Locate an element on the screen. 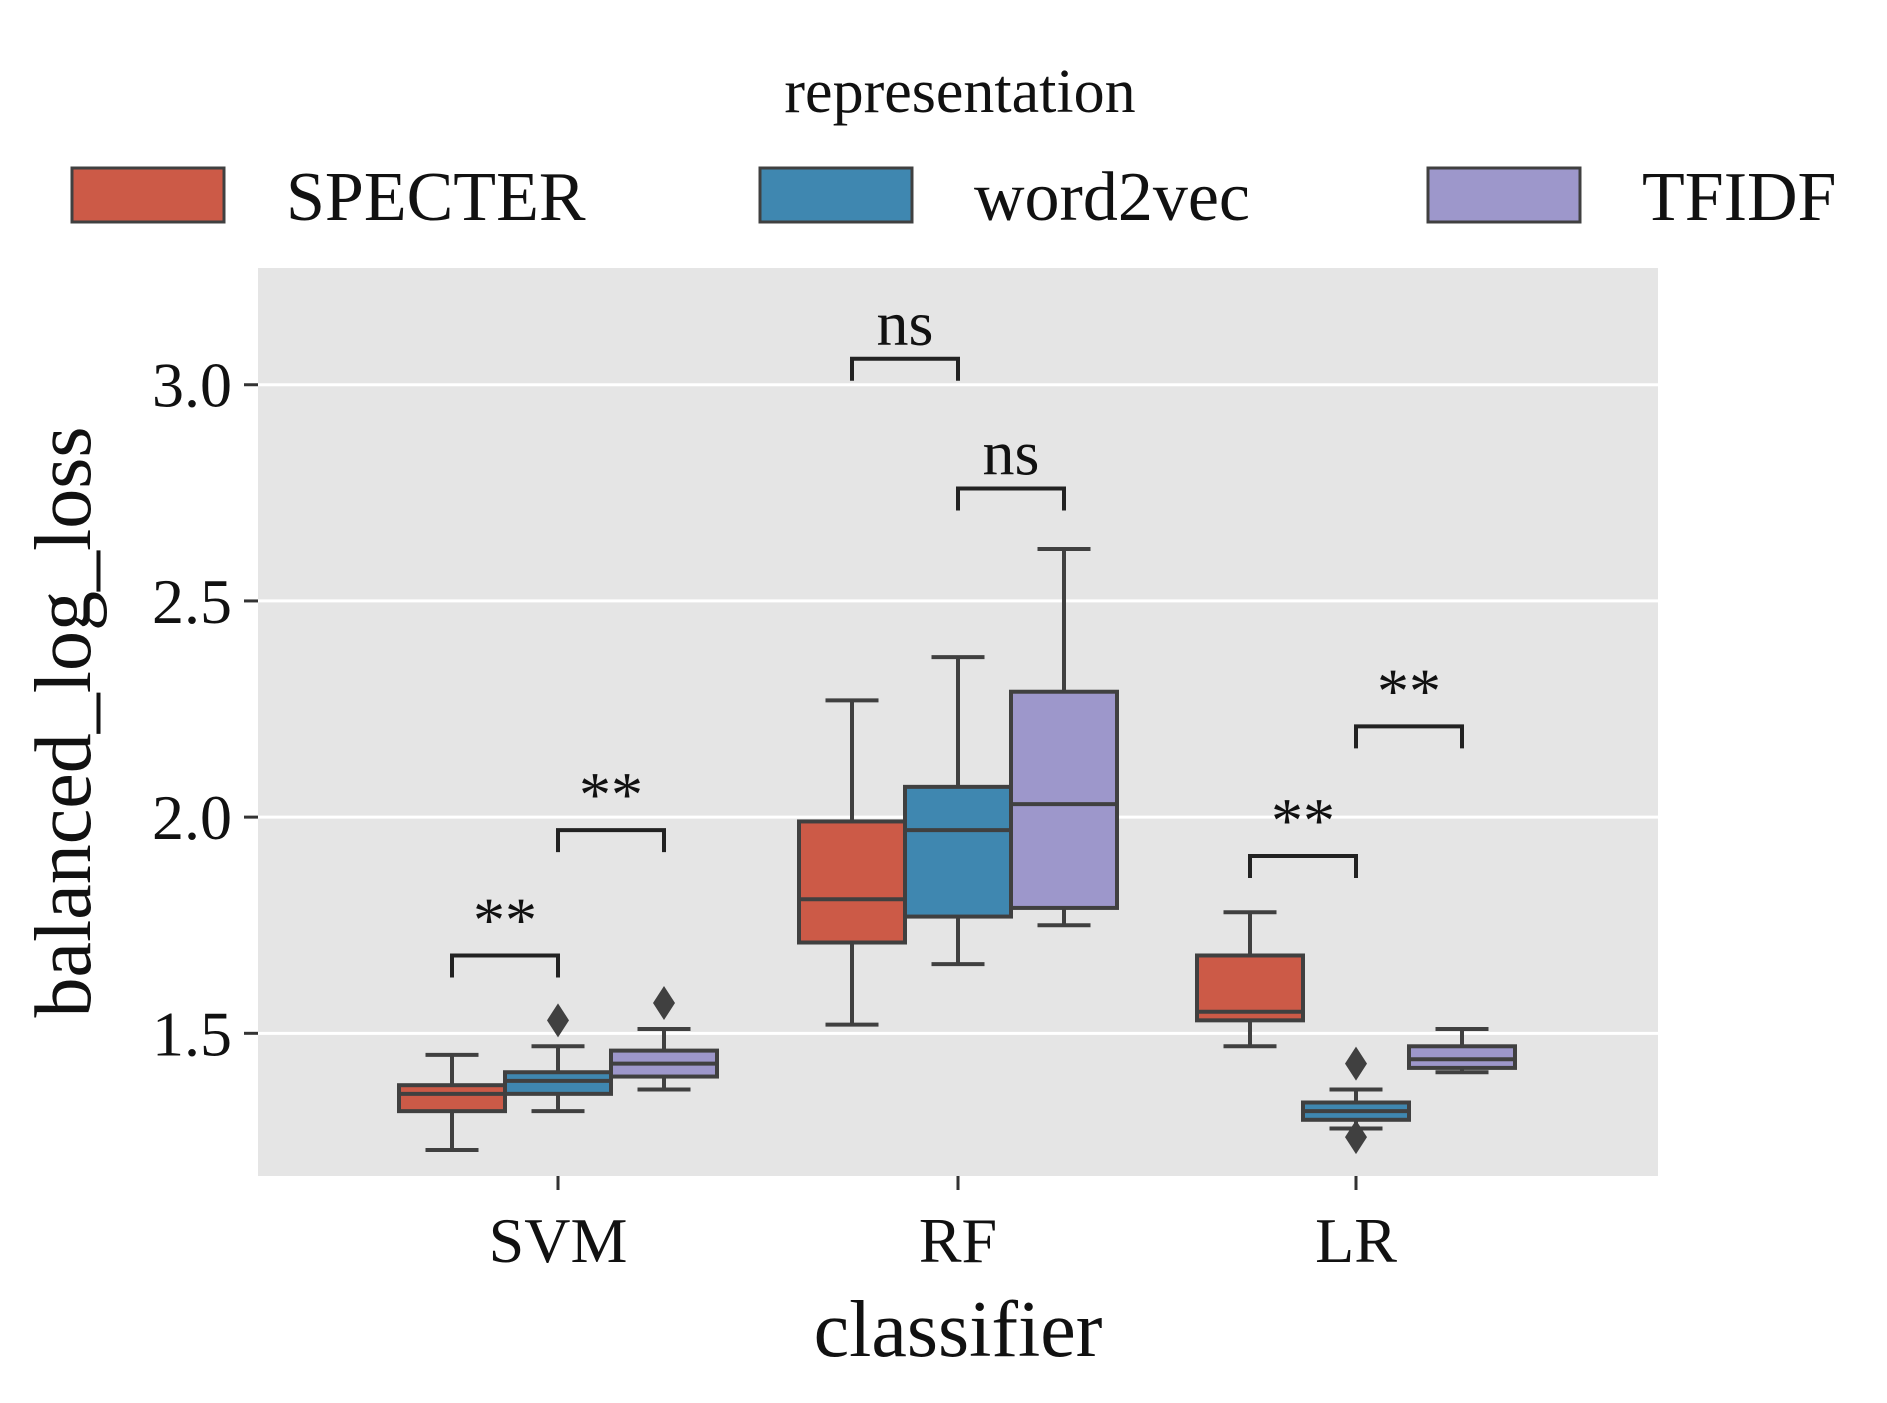 Image resolution: width=1887 pixels, height=1403 pixels. box-specter-svm is located at coordinates (452, 1102).